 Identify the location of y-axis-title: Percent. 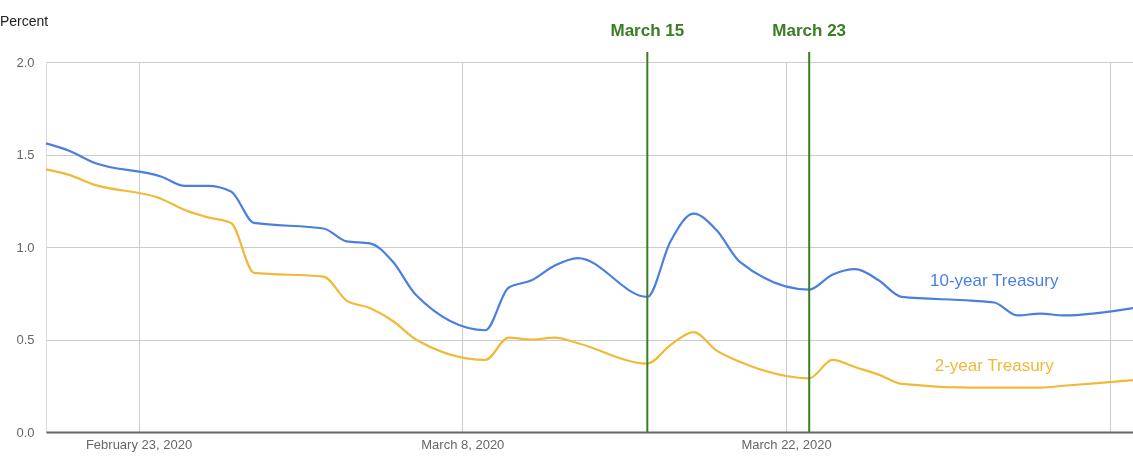
(24, 21).